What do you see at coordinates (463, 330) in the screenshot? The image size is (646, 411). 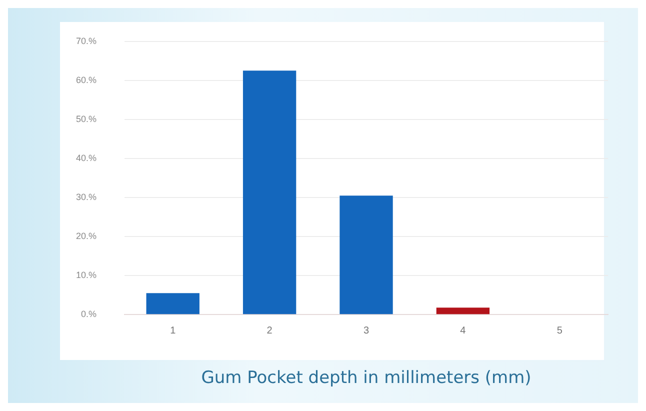 I see `x-tick-label: 4` at bounding box center [463, 330].